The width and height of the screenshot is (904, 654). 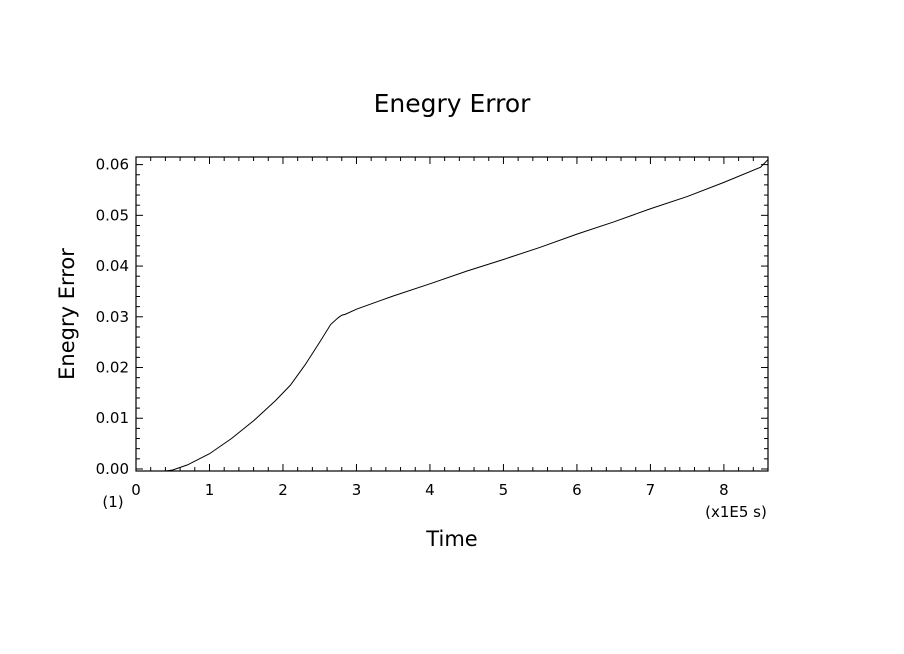 I want to click on x-tick-label: 7, so click(x=651, y=490).